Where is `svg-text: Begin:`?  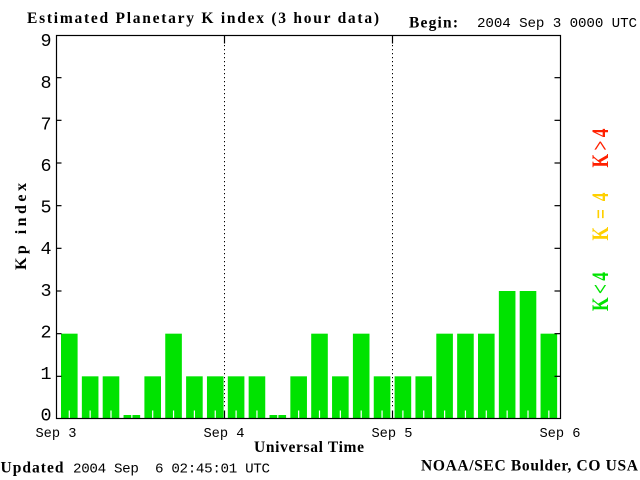
svg-text: Begin: is located at coordinates (433, 23).